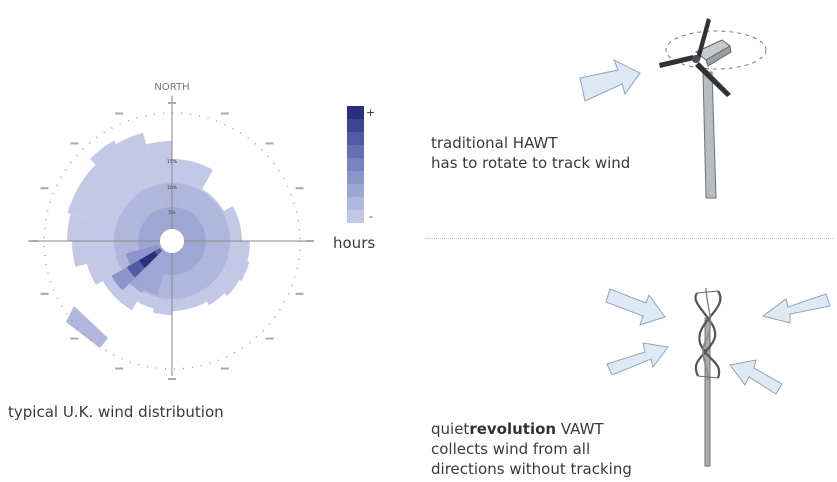 The height and width of the screenshot is (482, 837). Describe the element at coordinates (709, 135) in the screenshot. I see `hawt-tower-icon` at that location.